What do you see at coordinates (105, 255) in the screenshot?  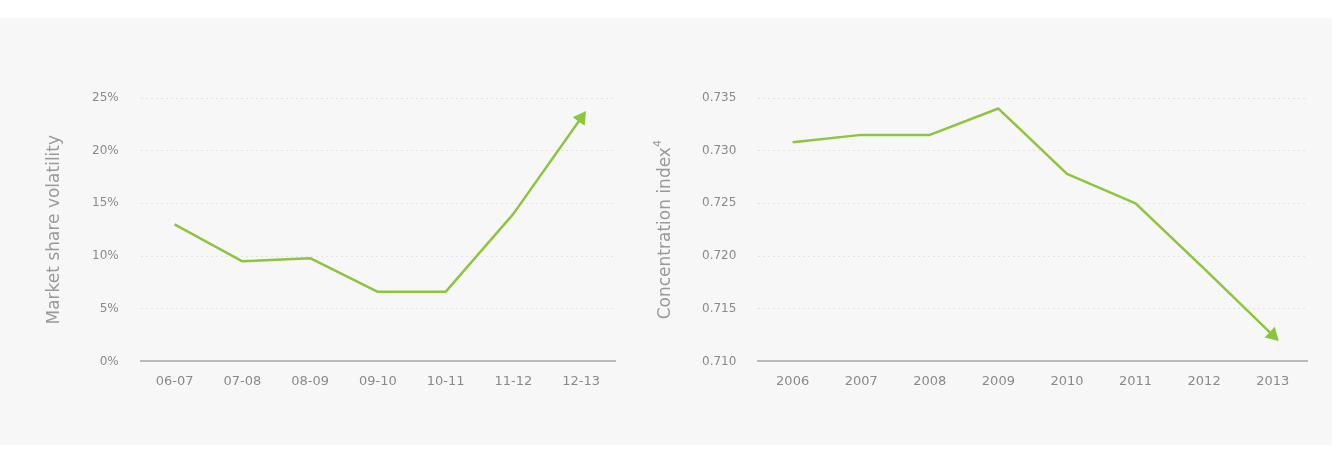 I see `y-tick-label: 10%` at bounding box center [105, 255].